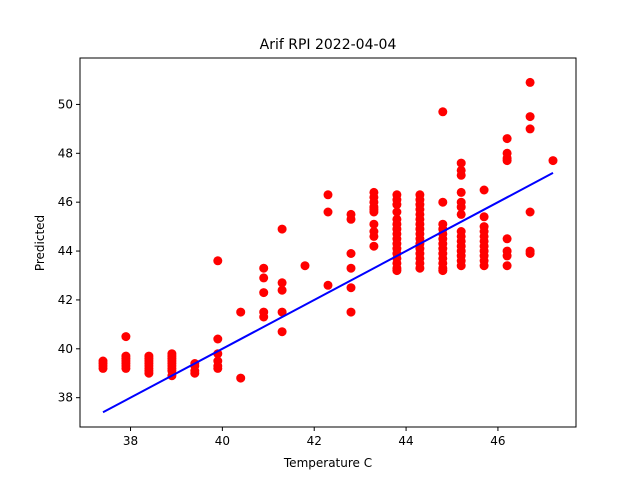 This screenshot has height=480, width=640. I want to click on x-tick-label: 46, so click(497, 441).